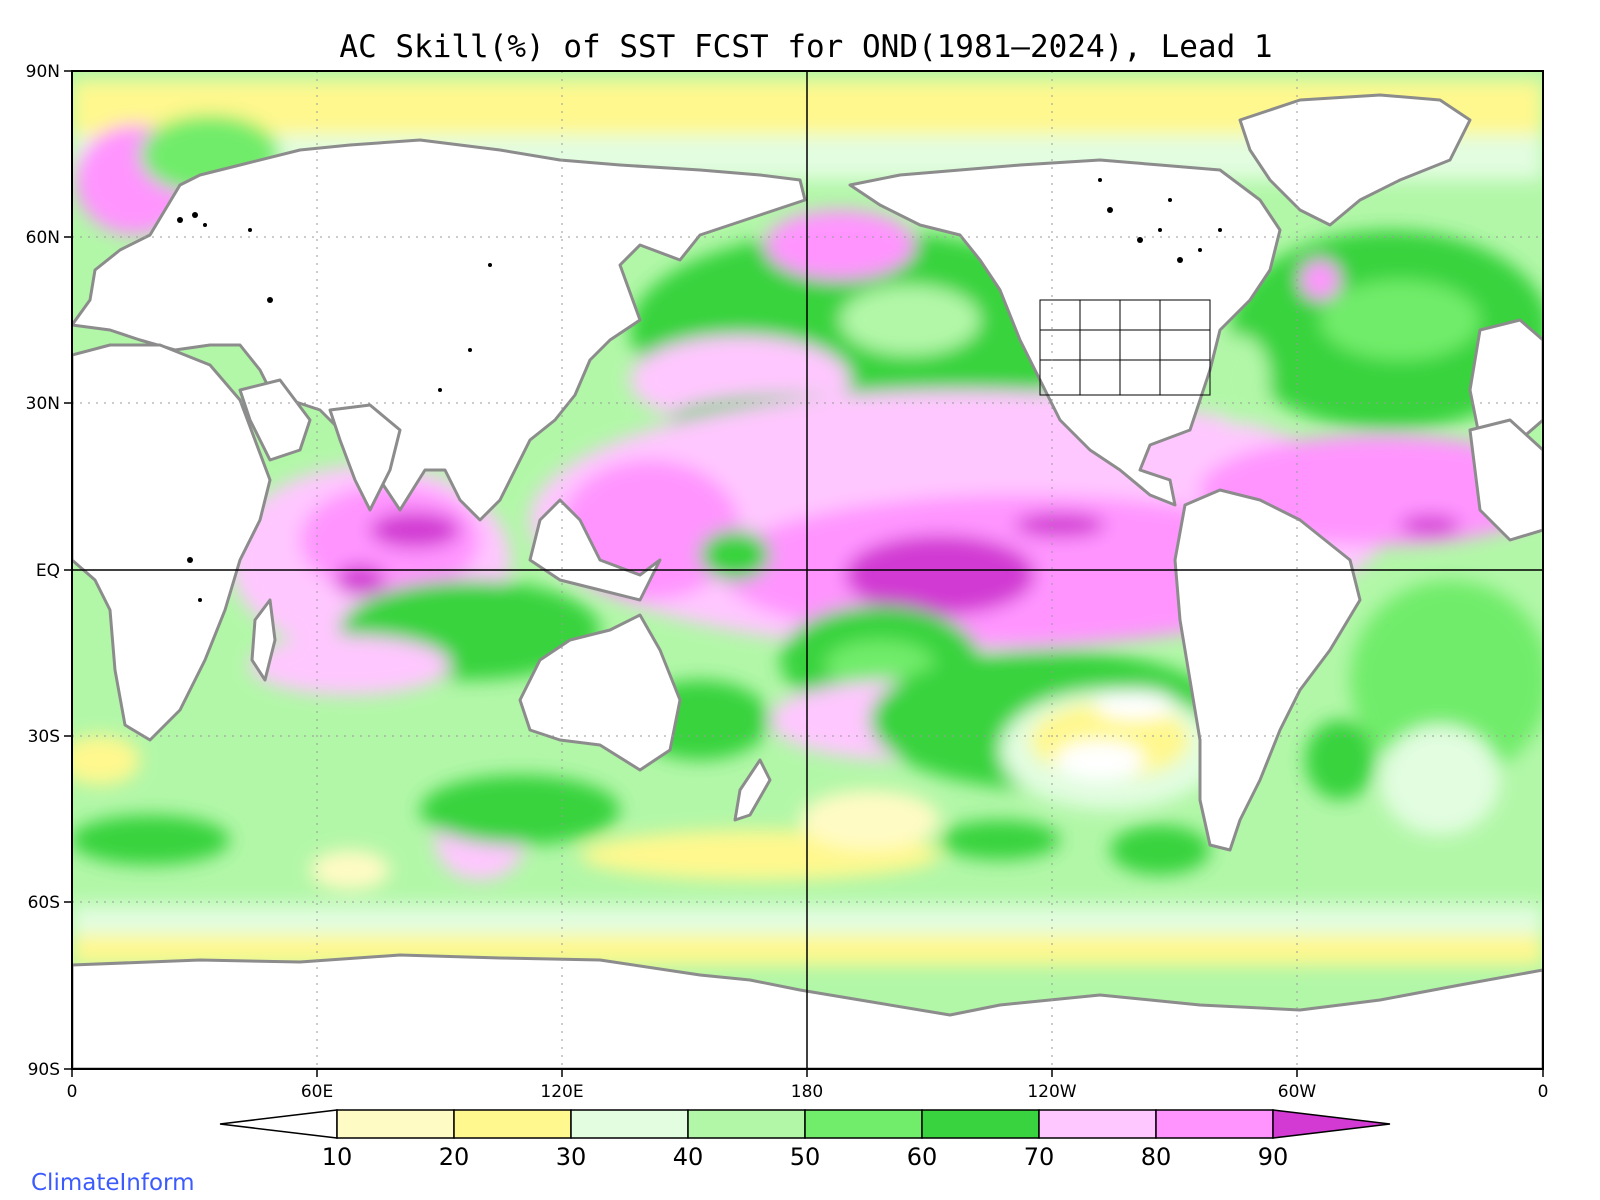  I want to click on enso-core-west, so click(940, 575).